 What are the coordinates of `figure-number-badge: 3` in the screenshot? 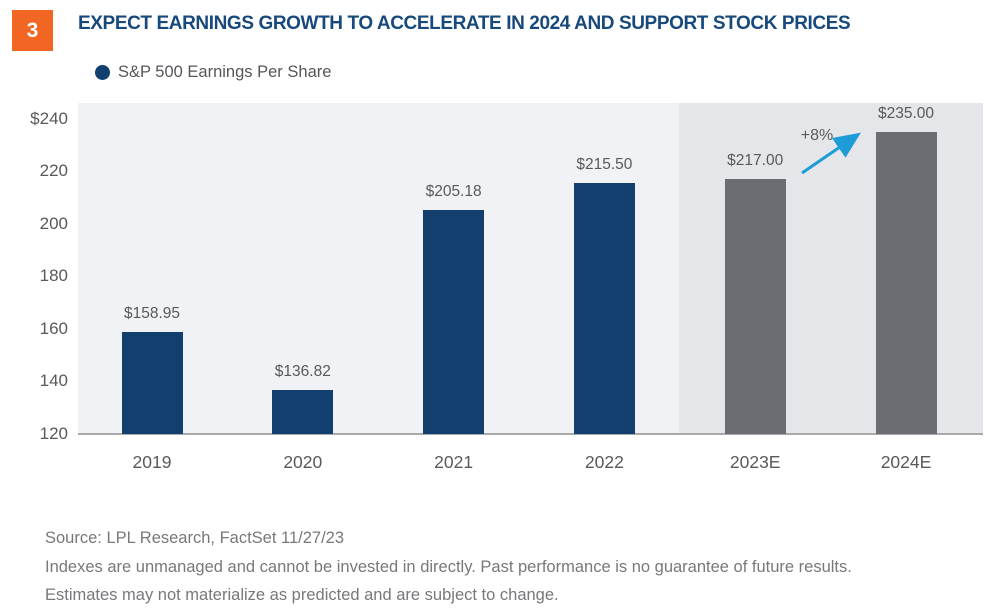 It's located at (32, 30).